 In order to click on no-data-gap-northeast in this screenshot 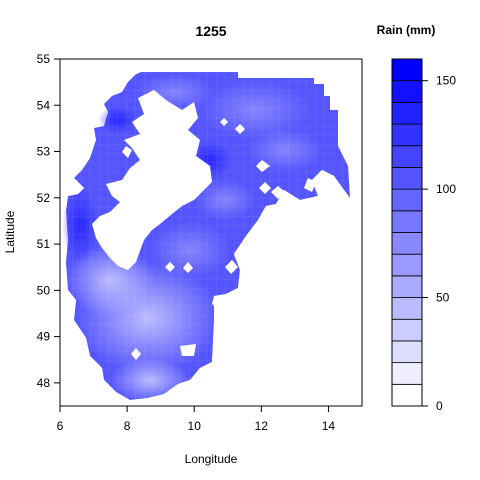, I will do `click(299, 105)`.